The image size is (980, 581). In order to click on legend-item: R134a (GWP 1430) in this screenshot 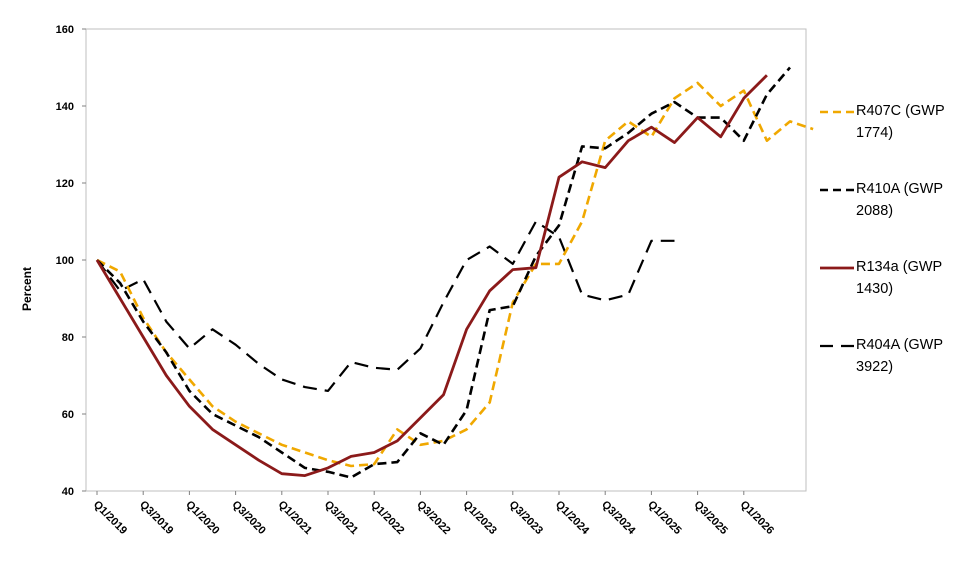, I will do `click(898, 295)`.